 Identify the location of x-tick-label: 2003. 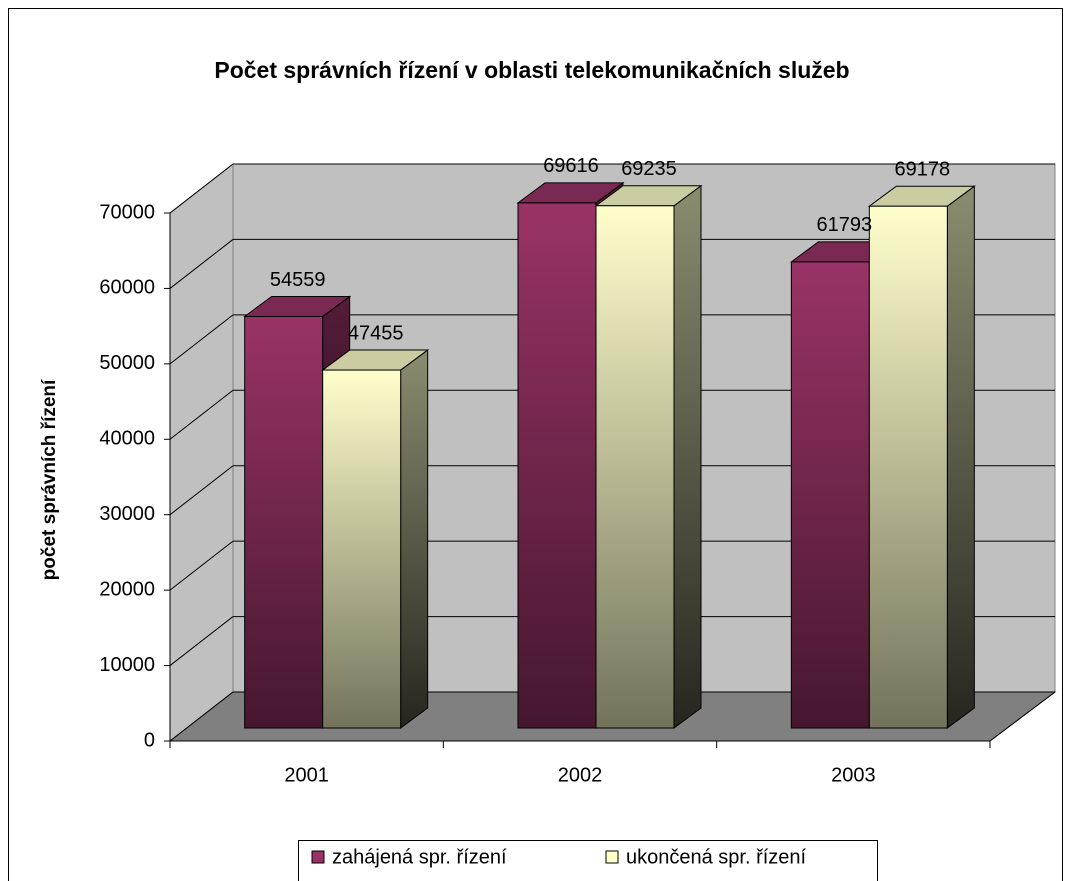
(853, 775).